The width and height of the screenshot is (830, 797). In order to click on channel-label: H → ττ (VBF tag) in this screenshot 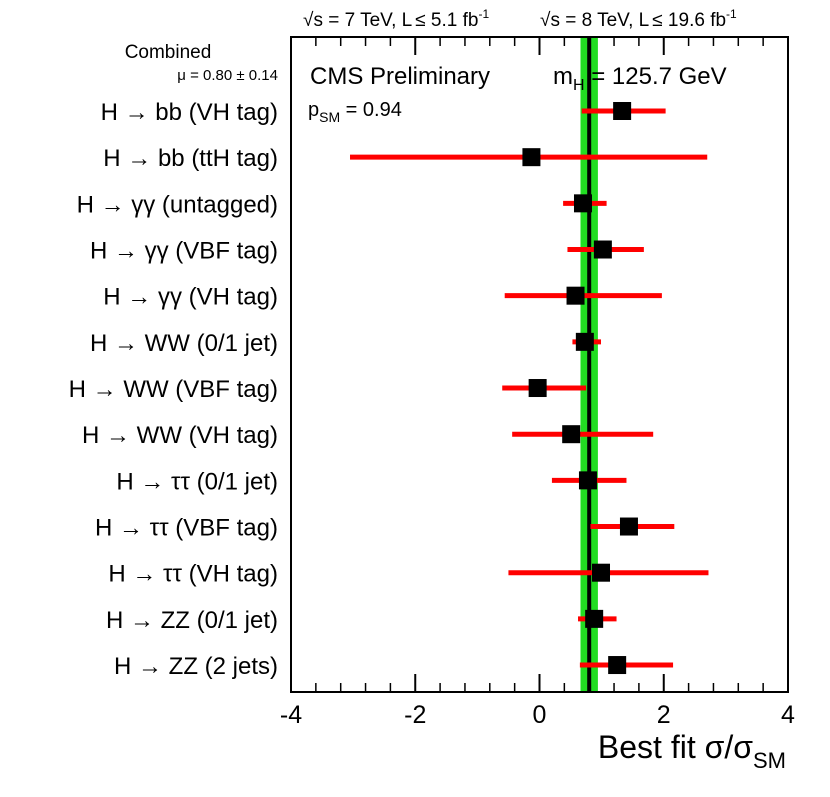, I will do `click(186, 528)`.